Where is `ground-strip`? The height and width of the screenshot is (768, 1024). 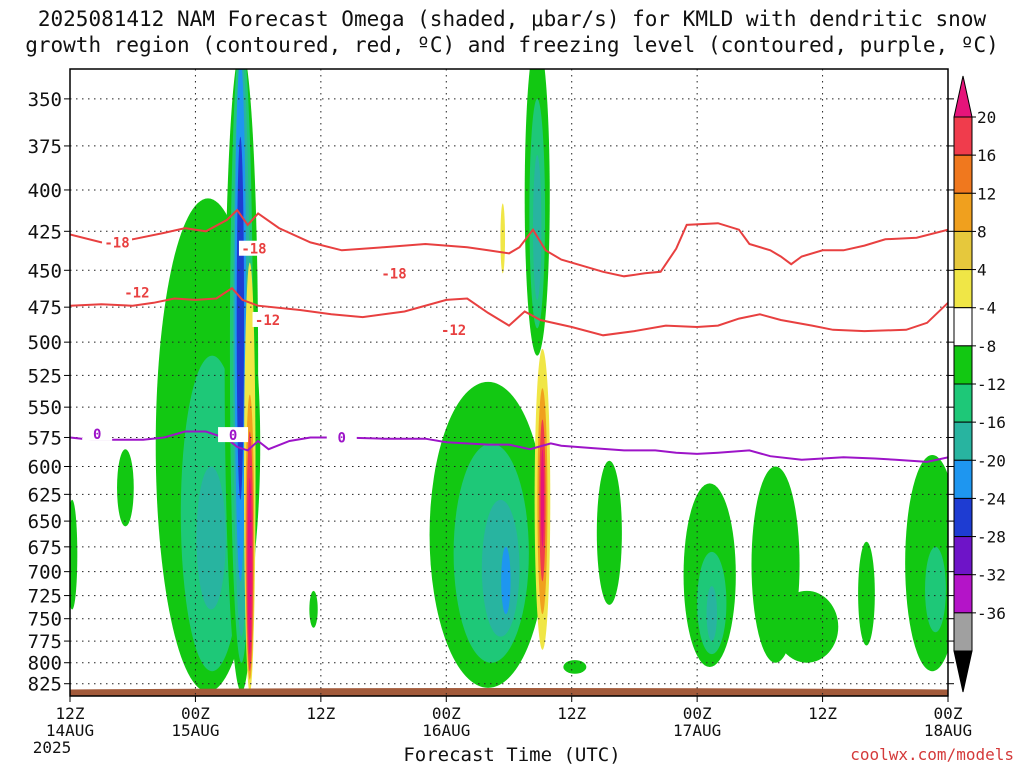
ground-strip is located at coordinates (509, 691).